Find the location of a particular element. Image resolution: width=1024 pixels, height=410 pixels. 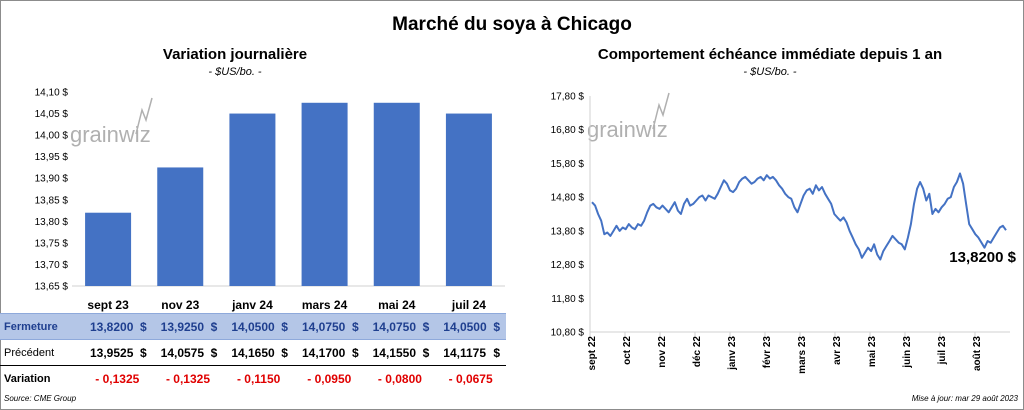

x-tick-label: juil 23 is located at coordinates (942, 351).